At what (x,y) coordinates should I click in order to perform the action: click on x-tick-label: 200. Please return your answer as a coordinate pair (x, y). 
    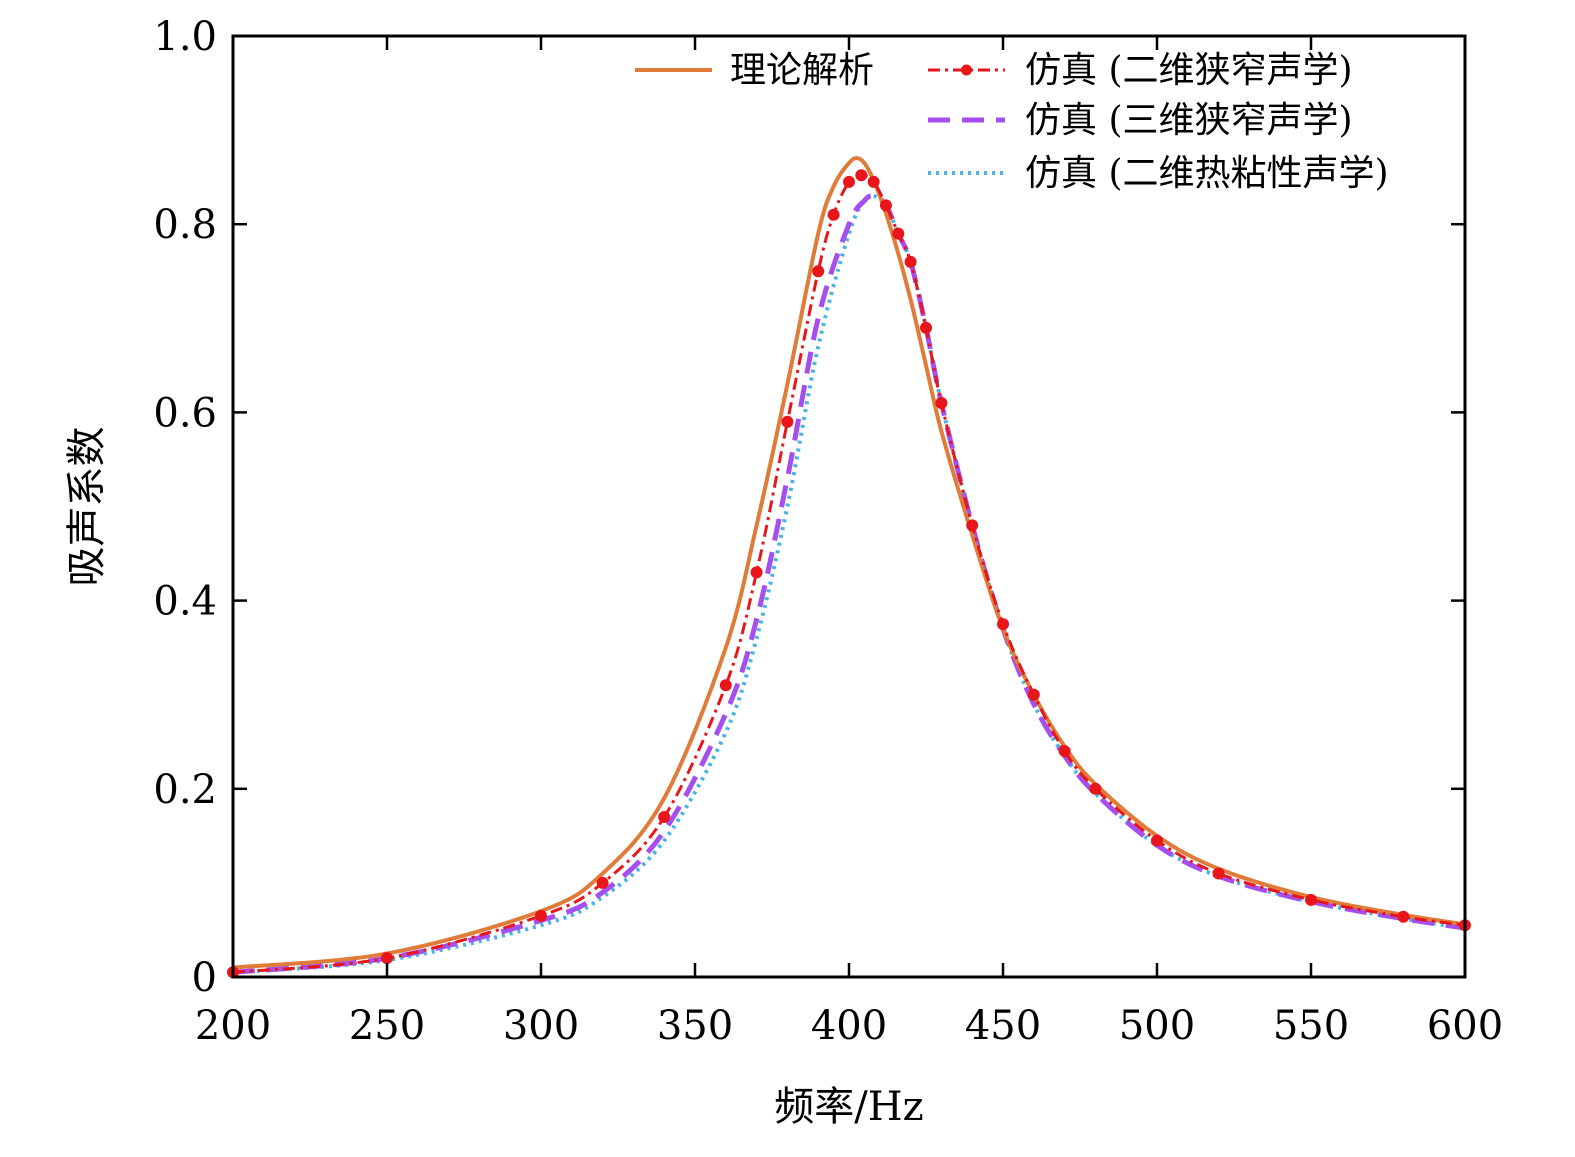
    Looking at the image, I should click on (233, 1026).